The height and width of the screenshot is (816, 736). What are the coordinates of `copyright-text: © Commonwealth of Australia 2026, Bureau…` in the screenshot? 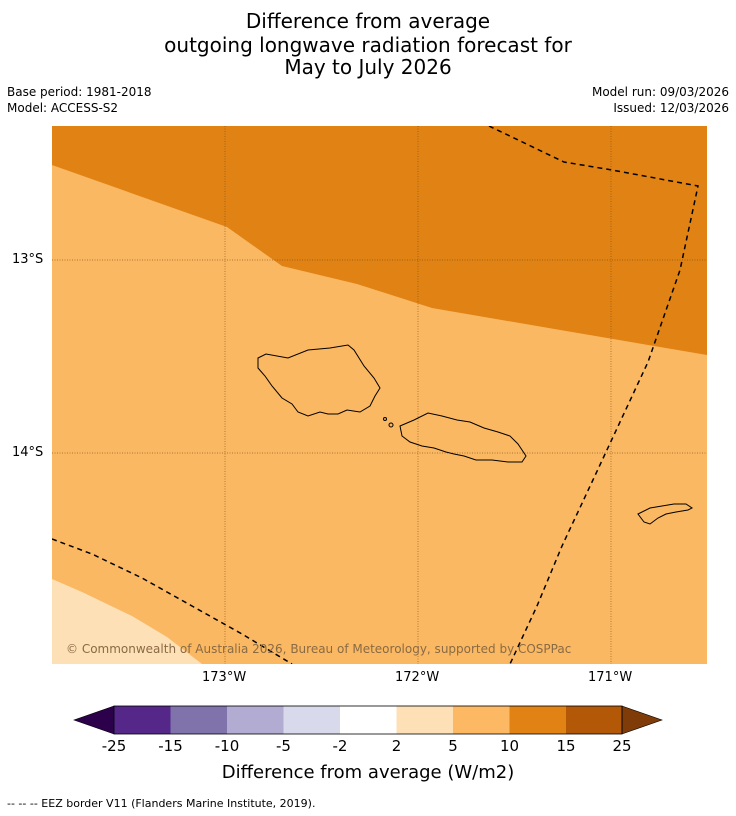 It's located at (318, 649).